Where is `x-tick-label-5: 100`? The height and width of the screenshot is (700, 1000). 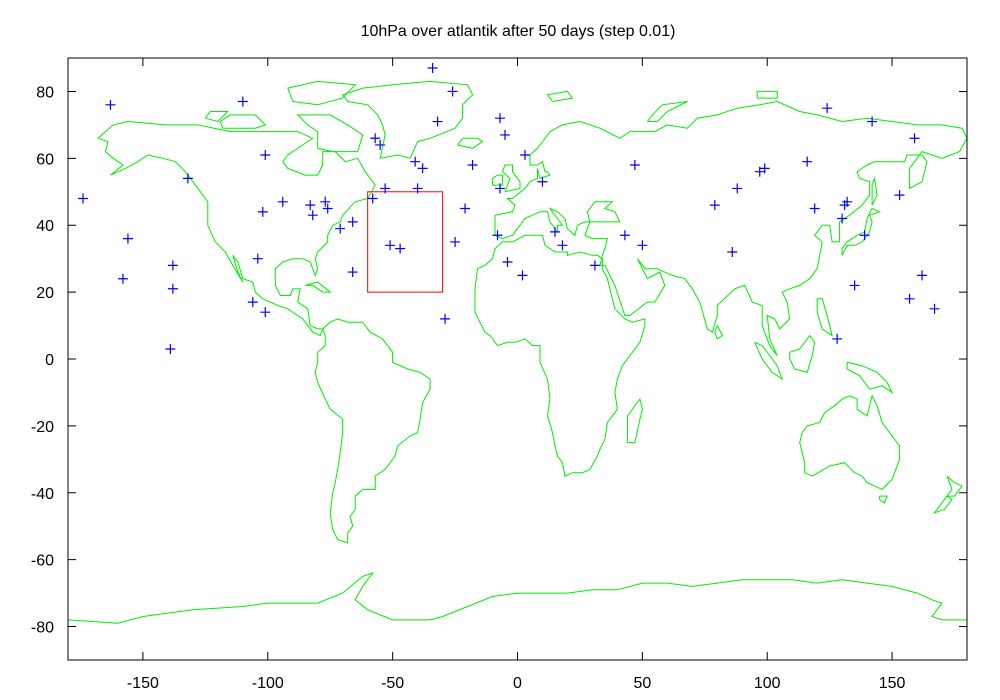
x-tick-label-5: 100 is located at coordinates (767, 683).